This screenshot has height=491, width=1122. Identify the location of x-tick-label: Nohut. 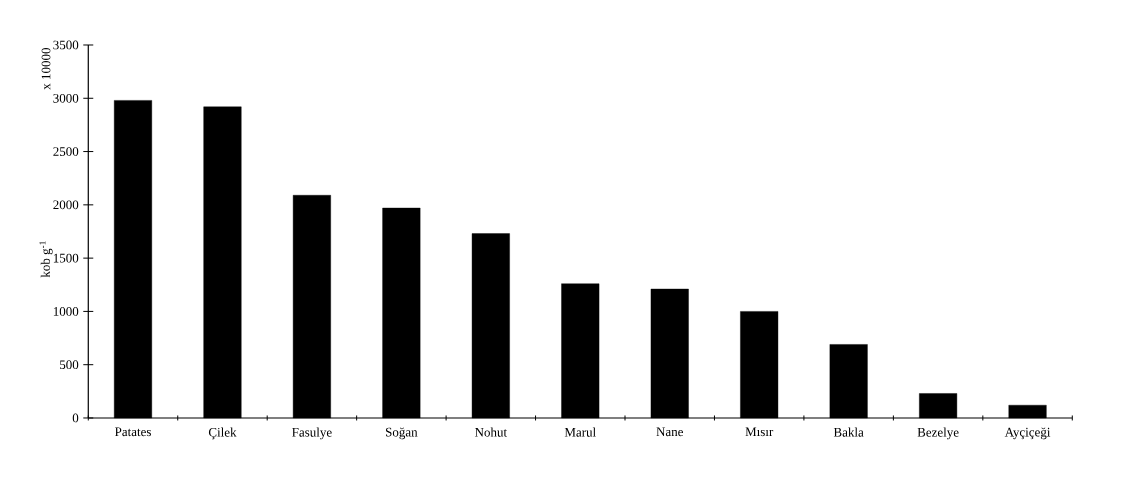
(490, 432).